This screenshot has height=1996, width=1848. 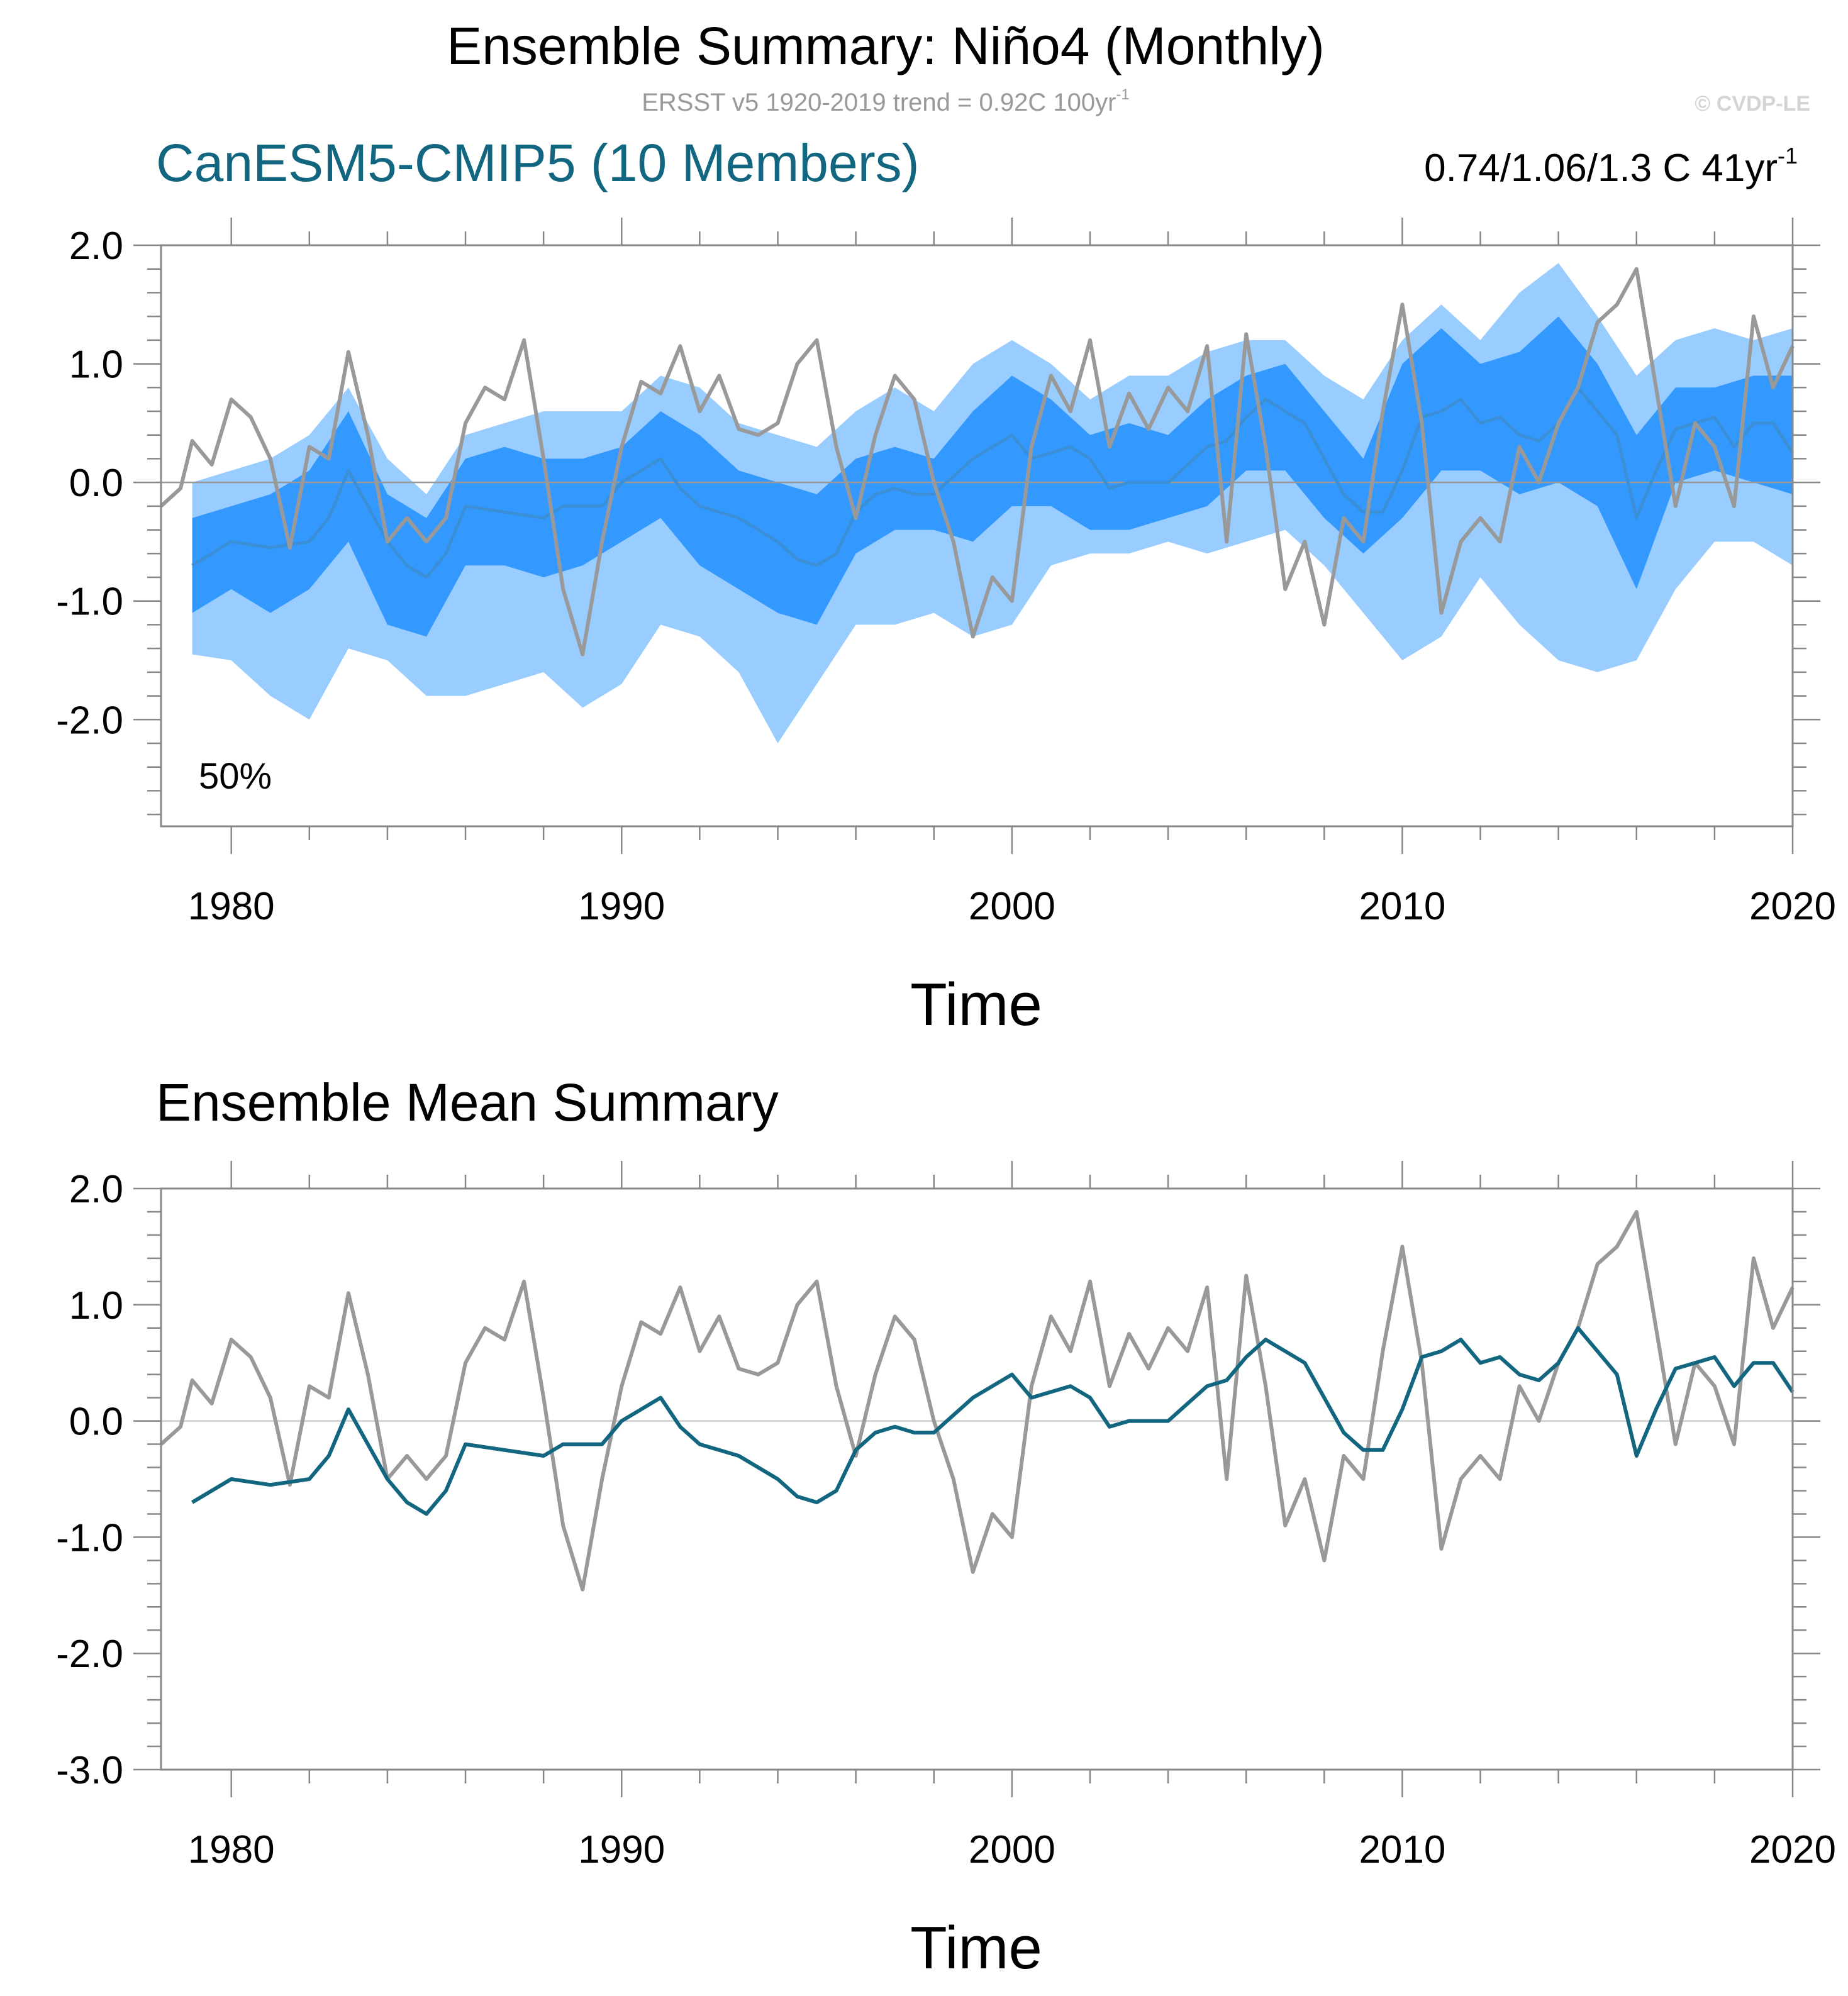 I want to click on p2-xtick-label: 1990, so click(x=621, y=1850).